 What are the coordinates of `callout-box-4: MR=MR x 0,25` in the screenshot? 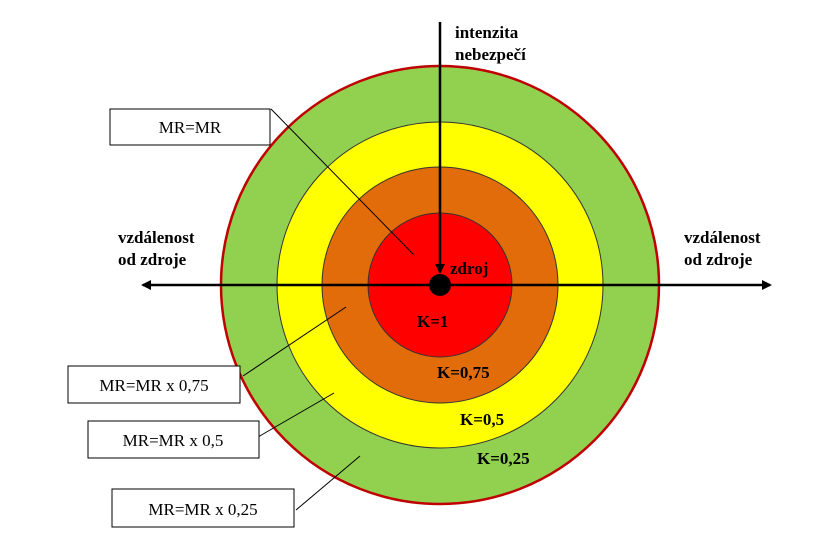 It's located at (203, 508).